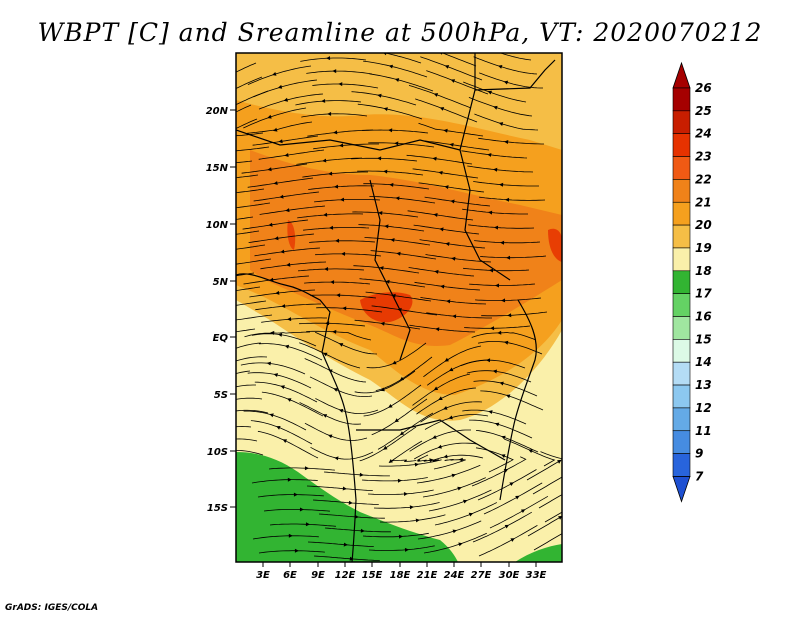 Image resolution: width=800 pixels, height=618 pixels. I want to click on lat-tick-label: 15S, so click(217, 508).